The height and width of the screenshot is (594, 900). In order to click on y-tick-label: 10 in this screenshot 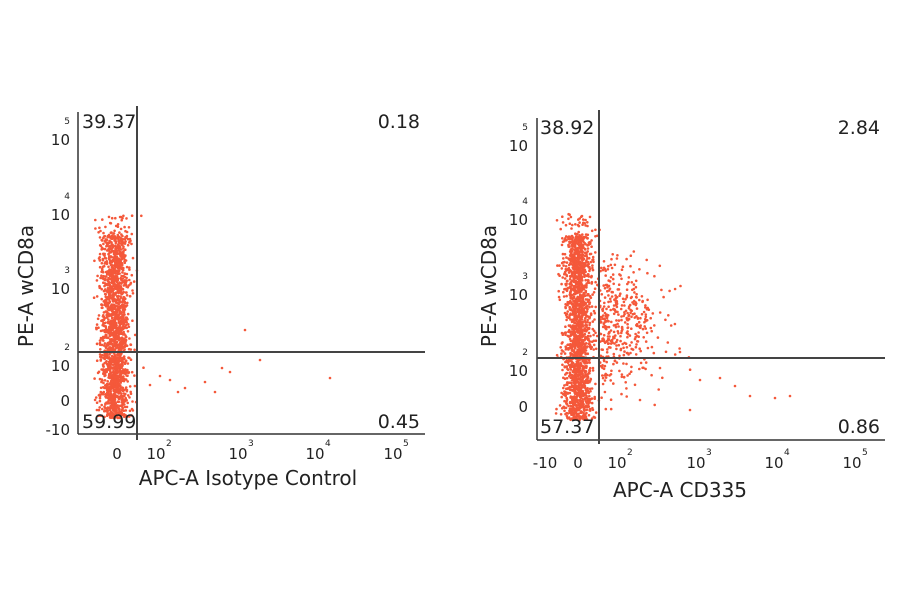, I will do `click(60, 140)`.